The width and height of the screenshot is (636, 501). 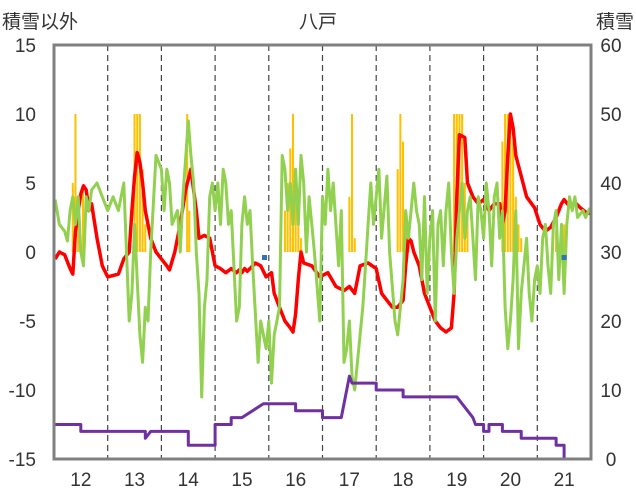 What do you see at coordinates (402, 480) in the screenshot?
I see `x-tick-6: 18` at bounding box center [402, 480].